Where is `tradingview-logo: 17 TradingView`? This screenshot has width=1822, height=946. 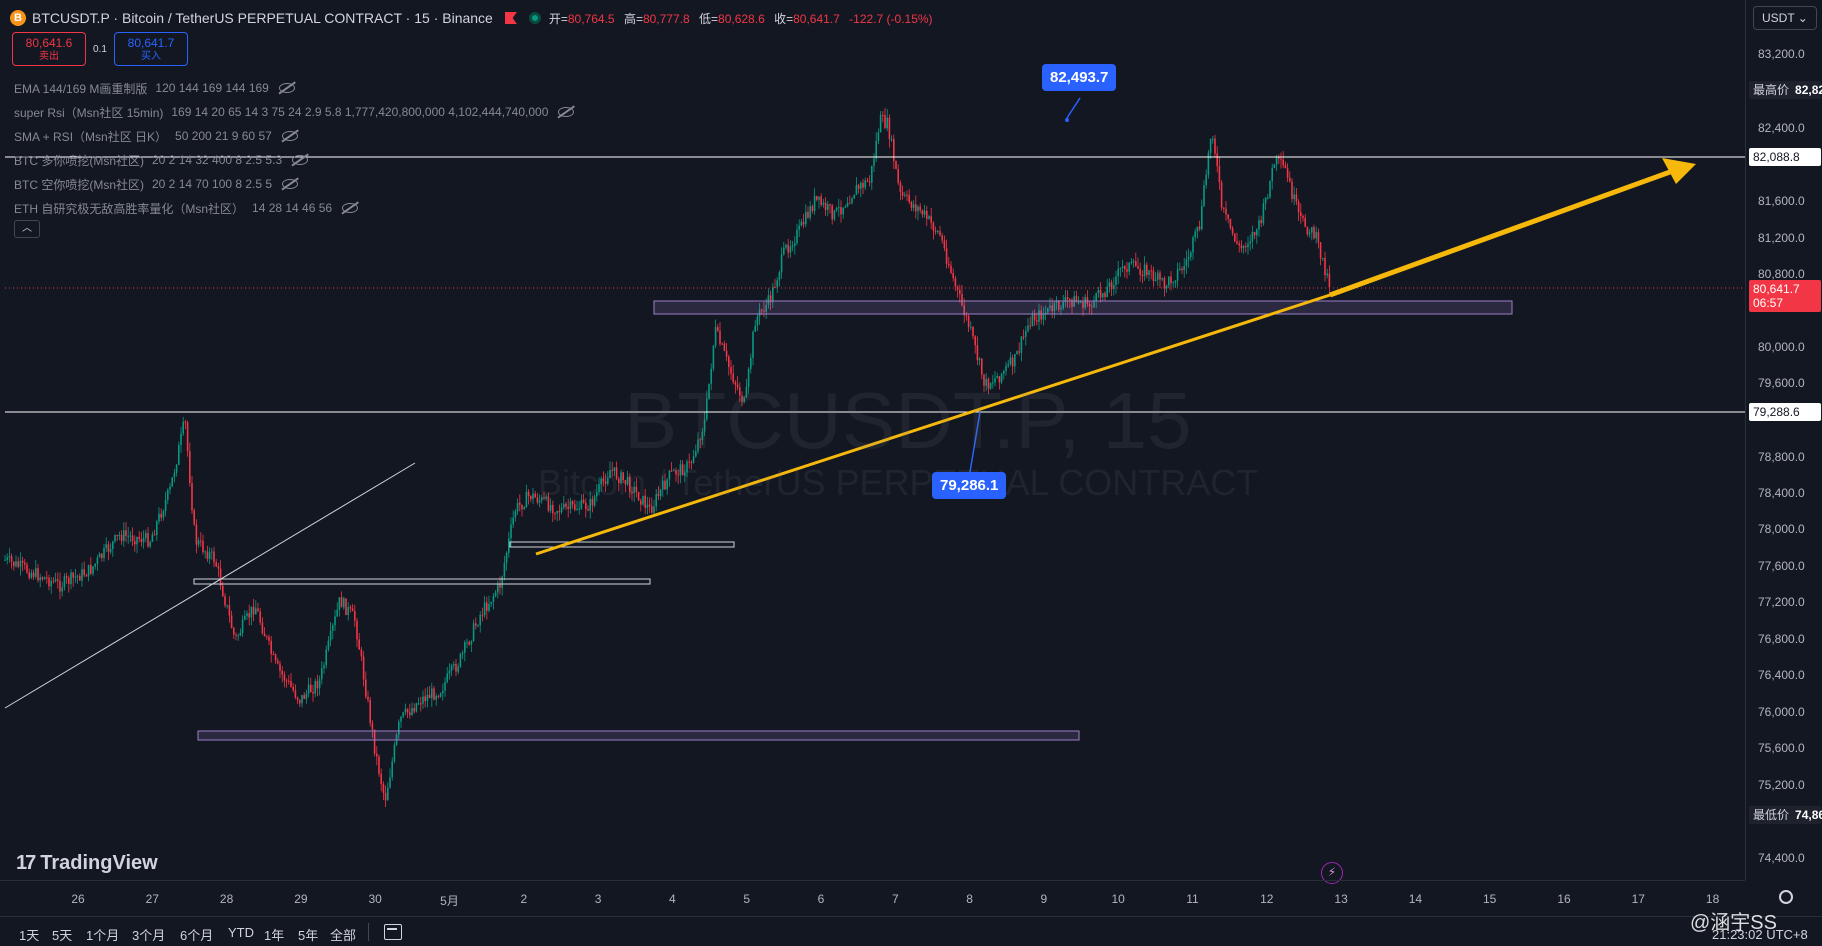 tradingview-logo: 17 TradingView is located at coordinates (87, 863).